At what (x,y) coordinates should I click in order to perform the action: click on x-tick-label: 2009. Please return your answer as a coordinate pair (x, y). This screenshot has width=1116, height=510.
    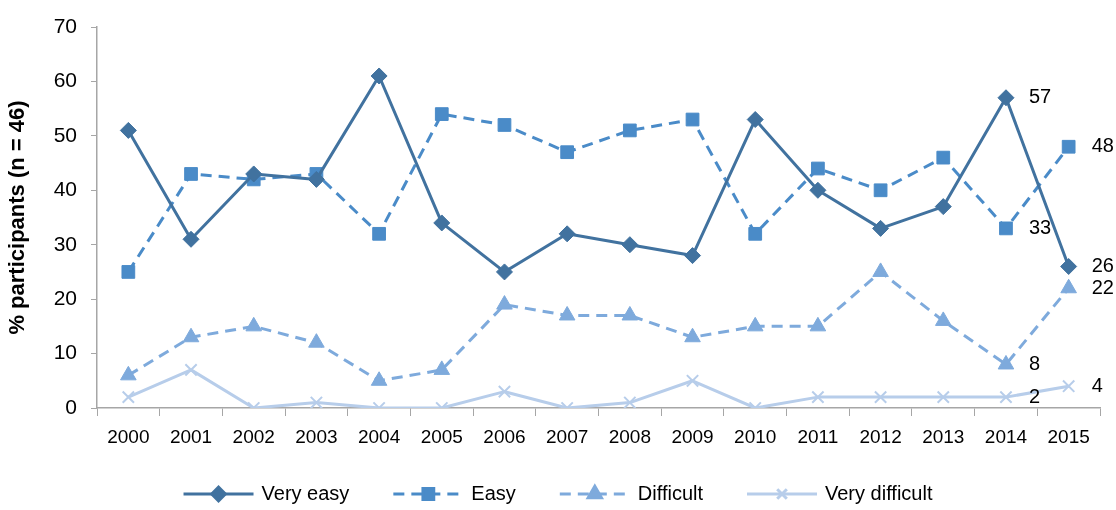
    Looking at the image, I should click on (692, 436).